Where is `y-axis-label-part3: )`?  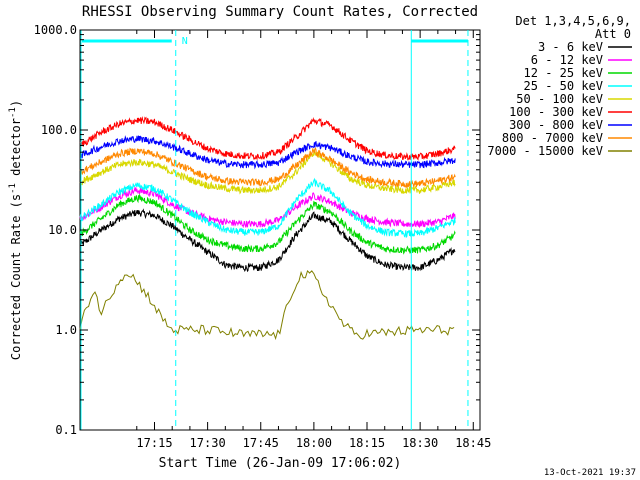
y-axis-label-part3: ) is located at coordinates (16, 103).